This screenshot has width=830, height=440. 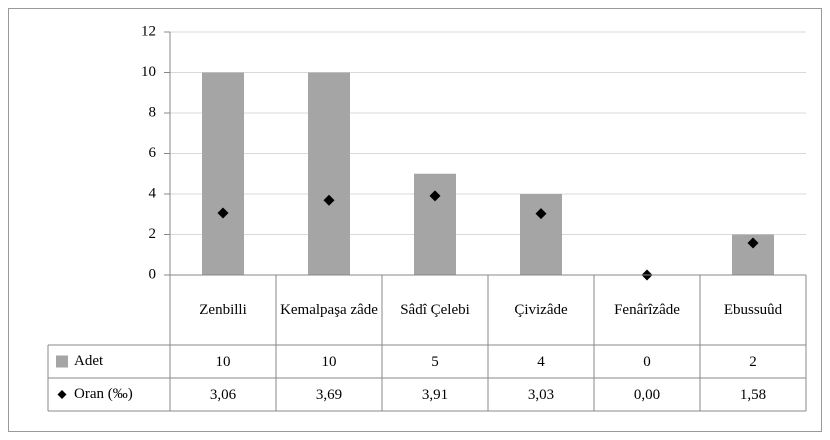 What do you see at coordinates (541, 394) in the screenshot?
I see `table-value: 3,03` at bounding box center [541, 394].